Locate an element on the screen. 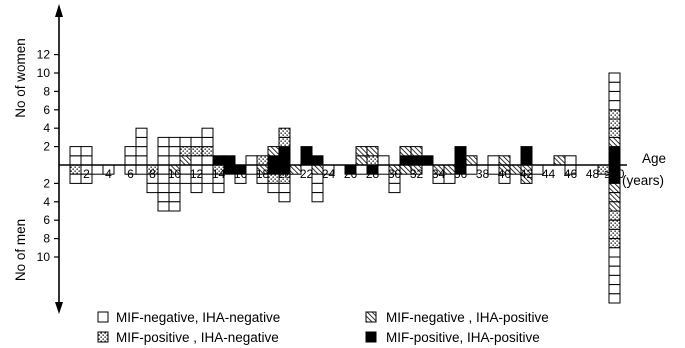 The width and height of the screenshot is (685, 348). x-tick-label: 34 is located at coordinates (439, 174).